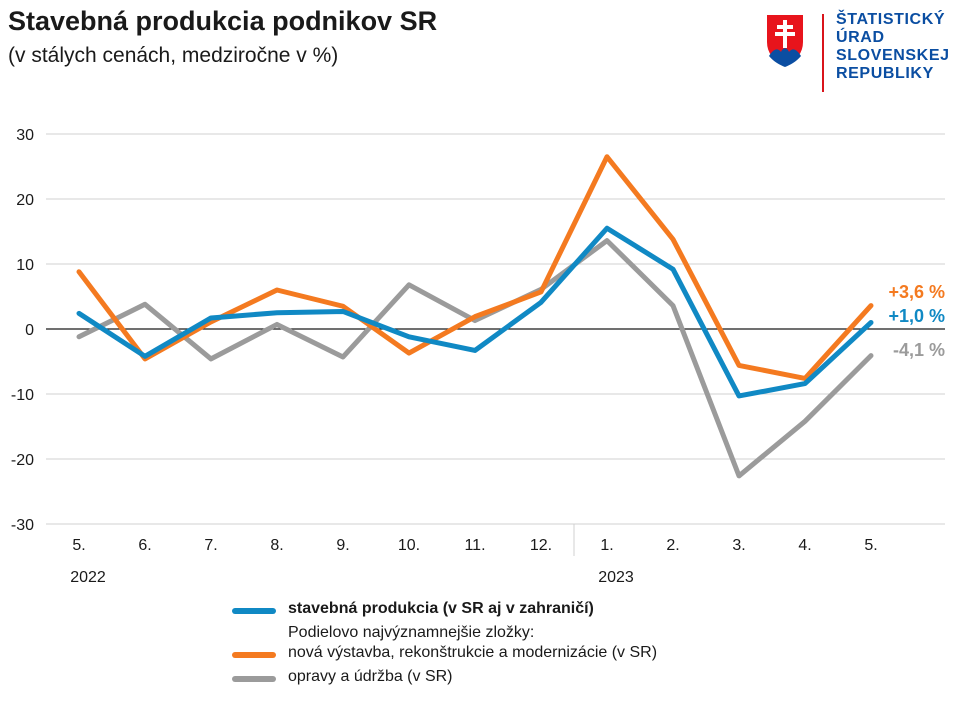 This screenshot has height=706, width=960. What do you see at coordinates (342, 545) in the screenshot?
I see `x-tick-label: 9.` at bounding box center [342, 545].